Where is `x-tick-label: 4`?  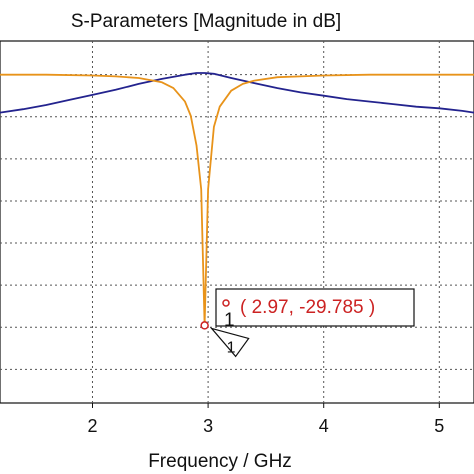
x-tick-label: 4 is located at coordinates (324, 426).